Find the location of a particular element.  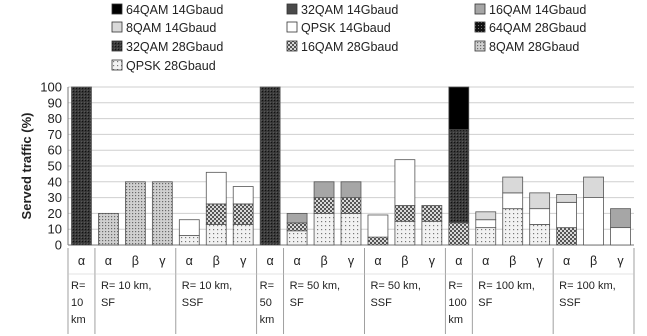

legend-label: 32QAM 14Gbaud is located at coordinates (349, 10).